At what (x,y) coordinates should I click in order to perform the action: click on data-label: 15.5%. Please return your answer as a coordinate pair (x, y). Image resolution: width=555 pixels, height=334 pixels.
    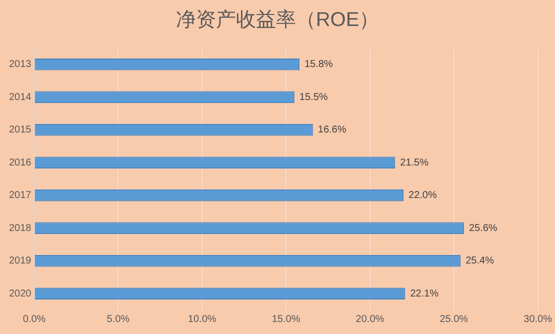
    Looking at the image, I should click on (313, 97).